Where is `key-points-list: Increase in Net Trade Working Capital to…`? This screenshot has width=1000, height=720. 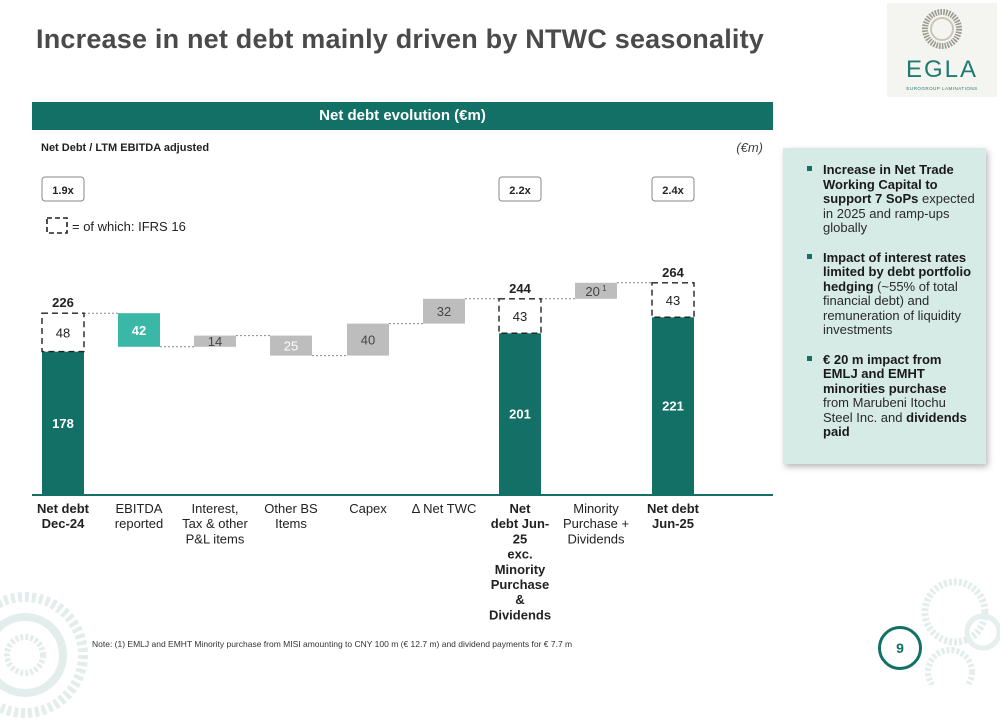 key-points-list: Increase in Net Trade Working Capital to… is located at coordinates (884, 294).